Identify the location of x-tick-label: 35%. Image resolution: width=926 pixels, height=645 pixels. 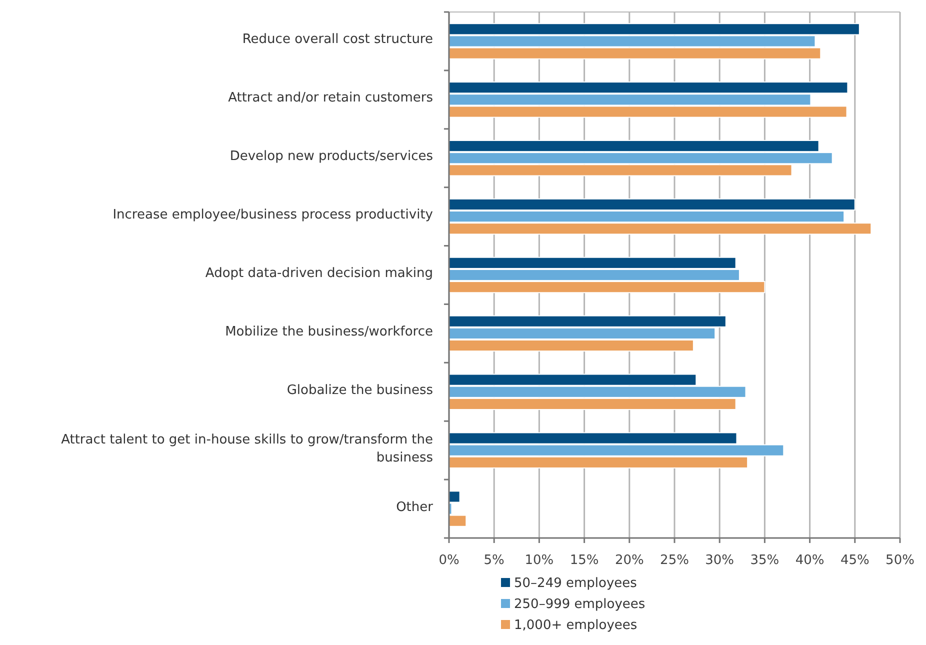
(765, 560).